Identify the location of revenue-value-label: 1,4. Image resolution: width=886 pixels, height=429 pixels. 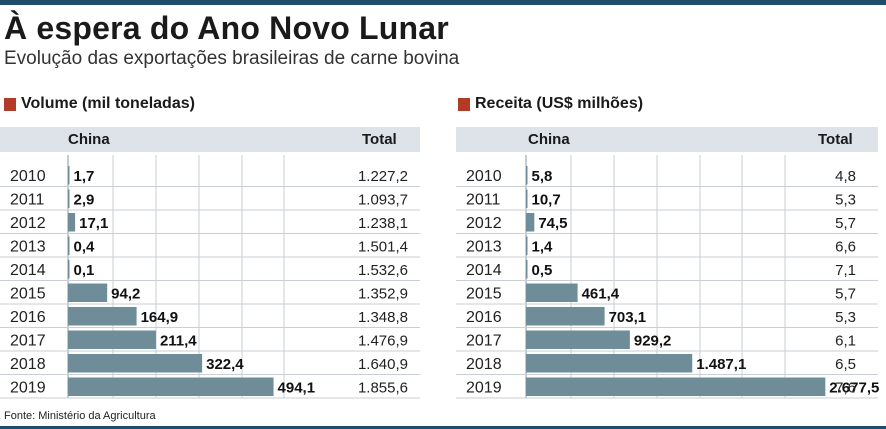
(543, 246).